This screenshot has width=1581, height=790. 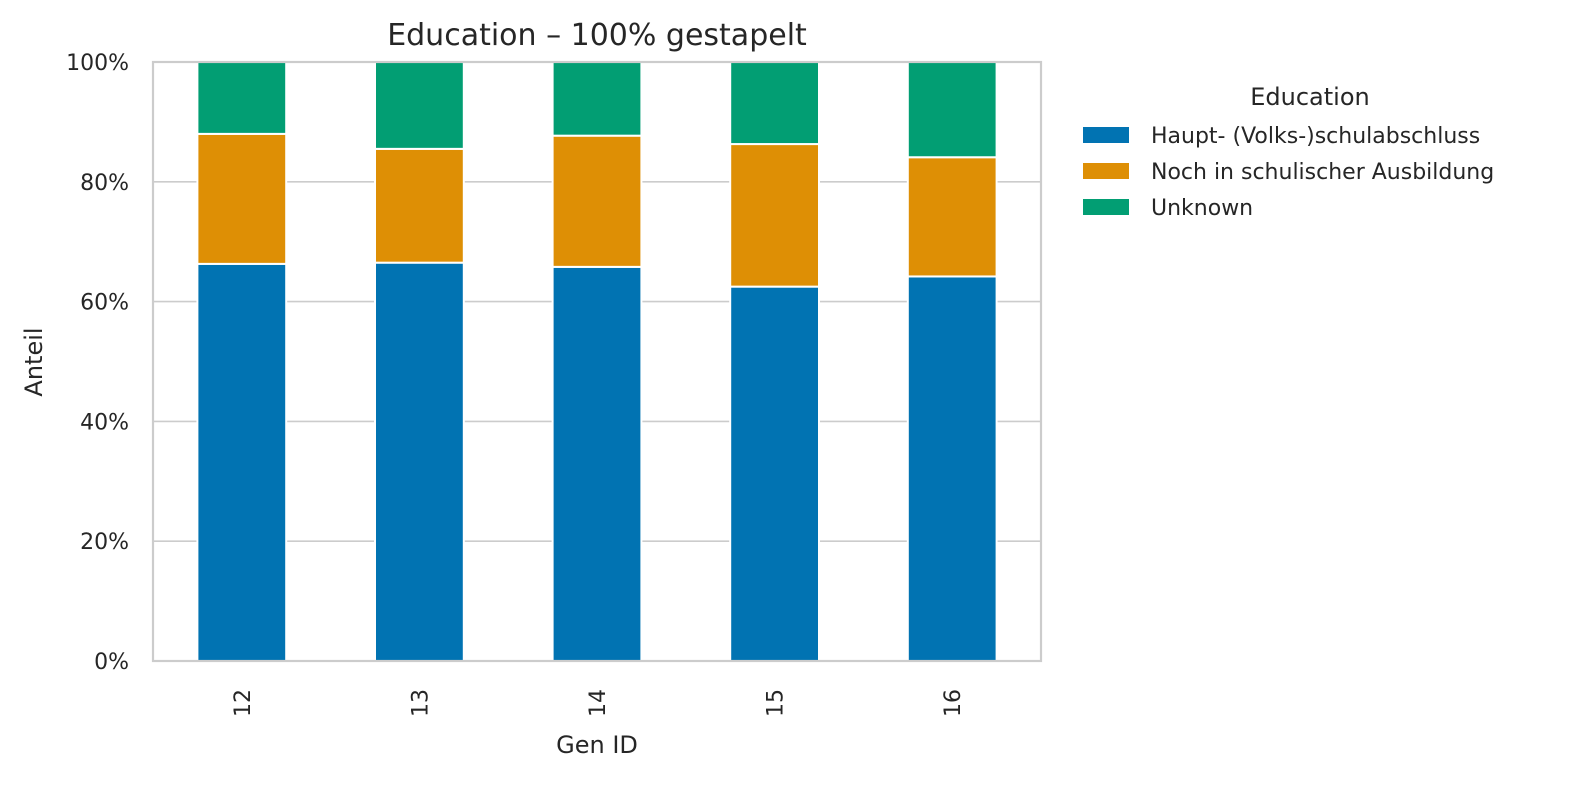 What do you see at coordinates (775, 215) in the screenshot?
I see `bar-segment-15-s1` at bounding box center [775, 215].